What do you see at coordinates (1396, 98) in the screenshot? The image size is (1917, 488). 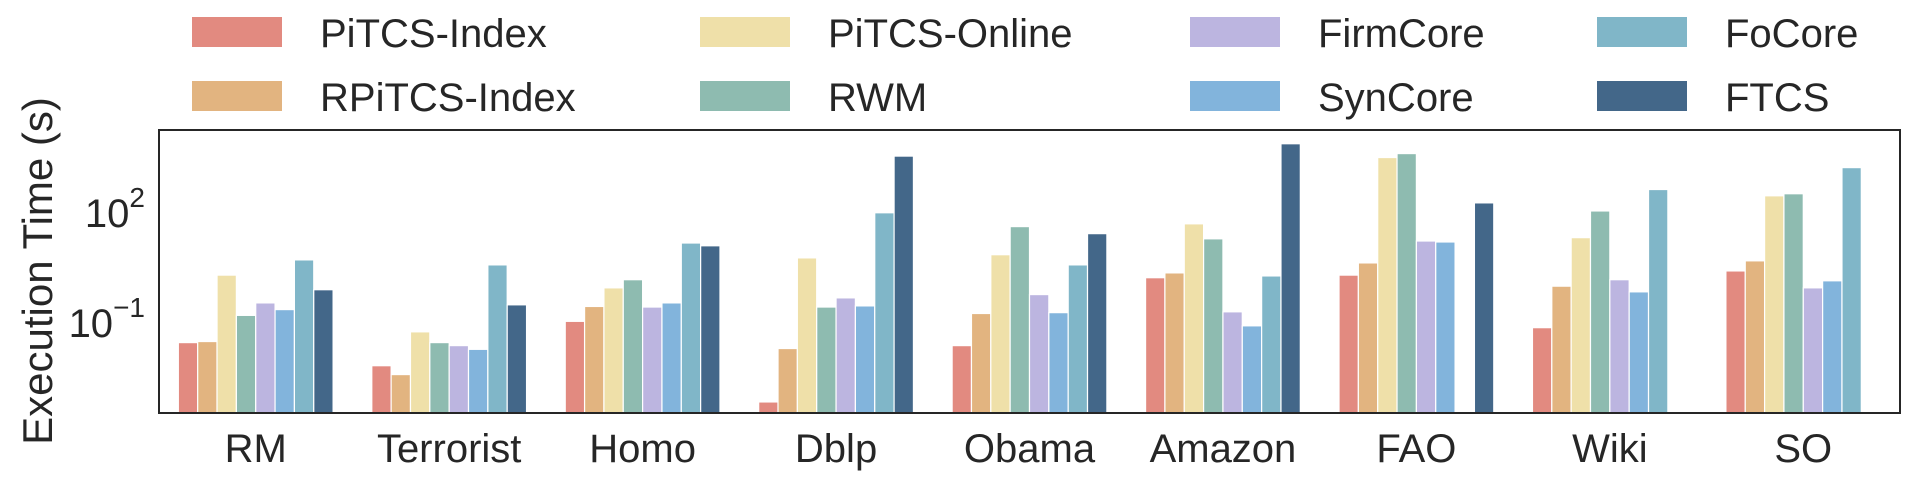 I see `legend-label: SynCore` at bounding box center [1396, 98].